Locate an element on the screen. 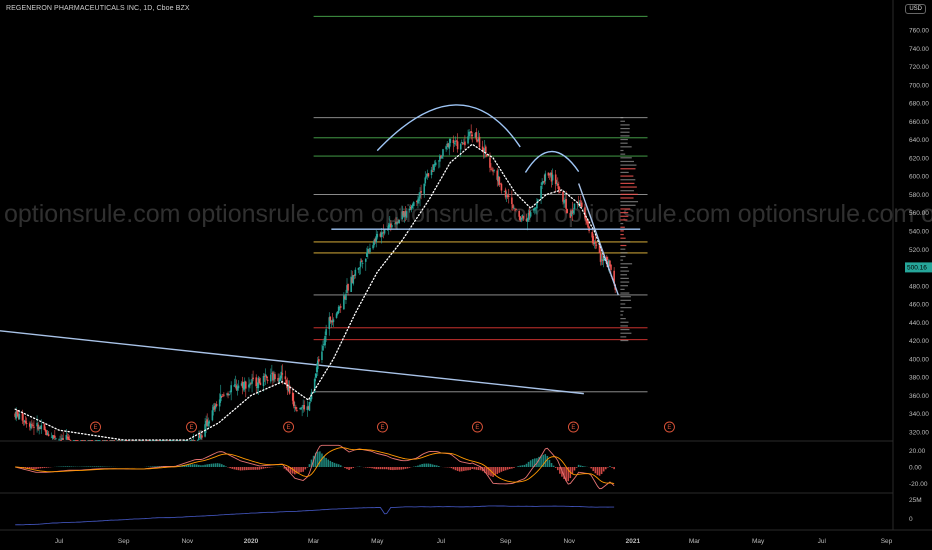 The width and height of the screenshot is (932, 550). price-tick-label: 380.00 is located at coordinates (919, 378).